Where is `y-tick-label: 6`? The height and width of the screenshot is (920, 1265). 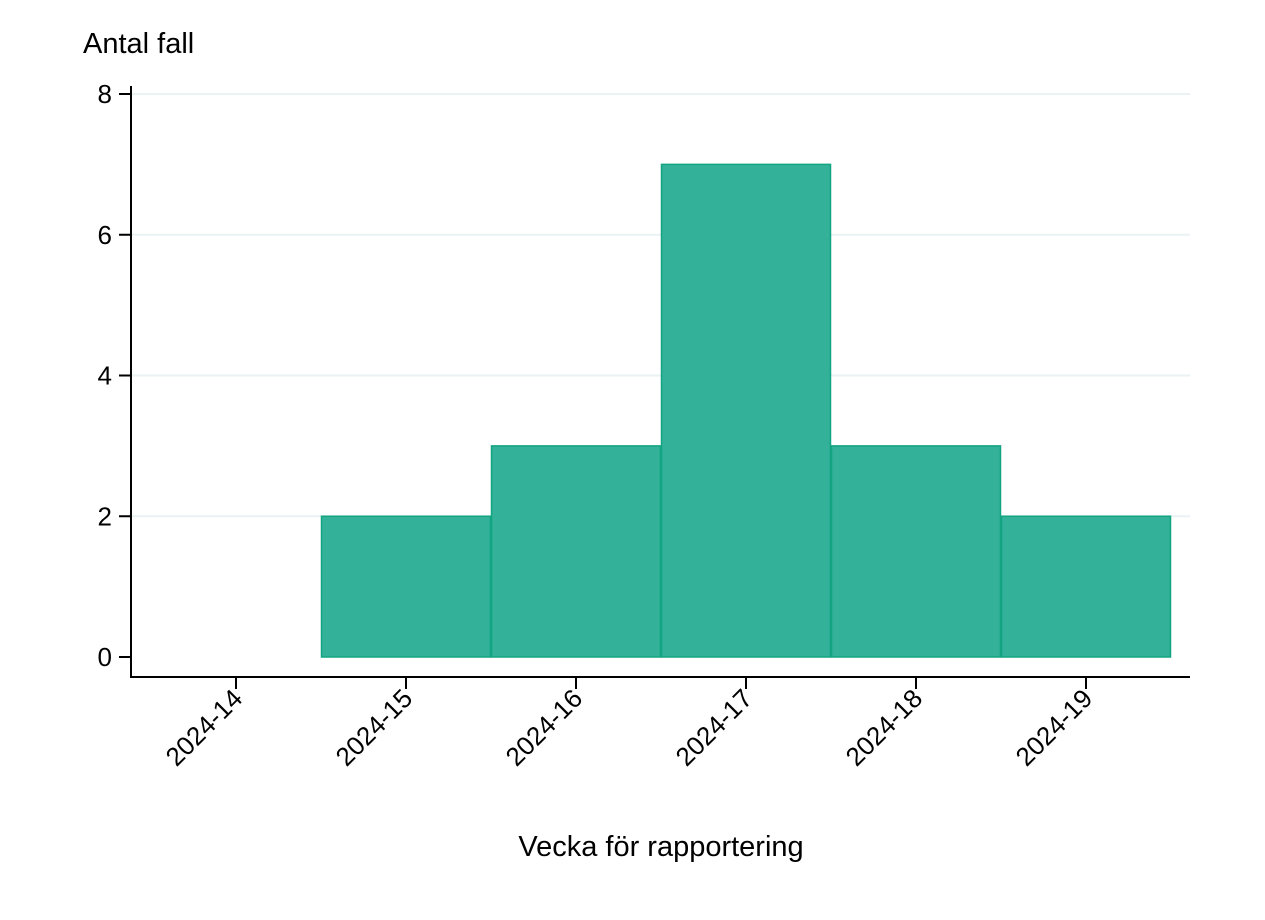 y-tick-label: 6 is located at coordinates (105, 235).